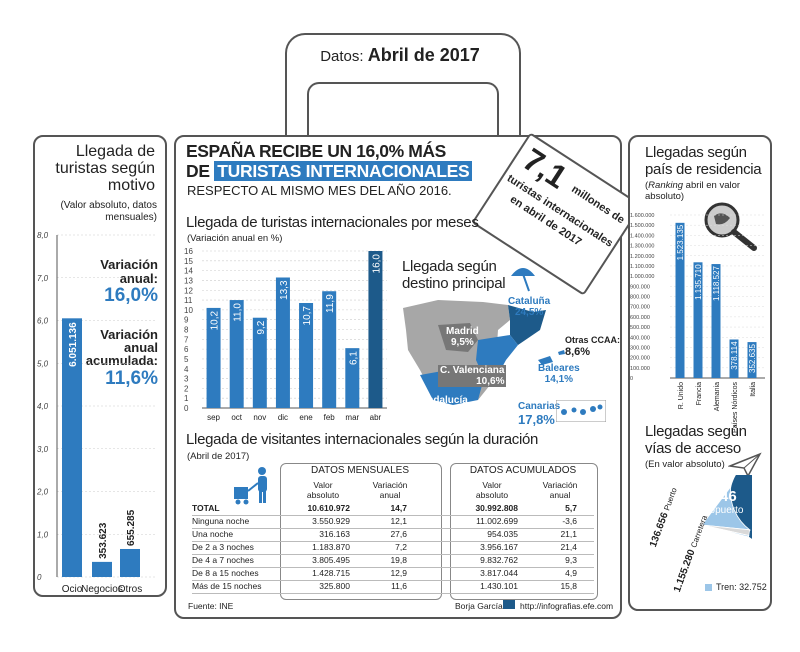 The height and width of the screenshot is (652, 800). Describe the element at coordinates (330, 417) in the screenshot. I see `meses-category: feb` at that location.